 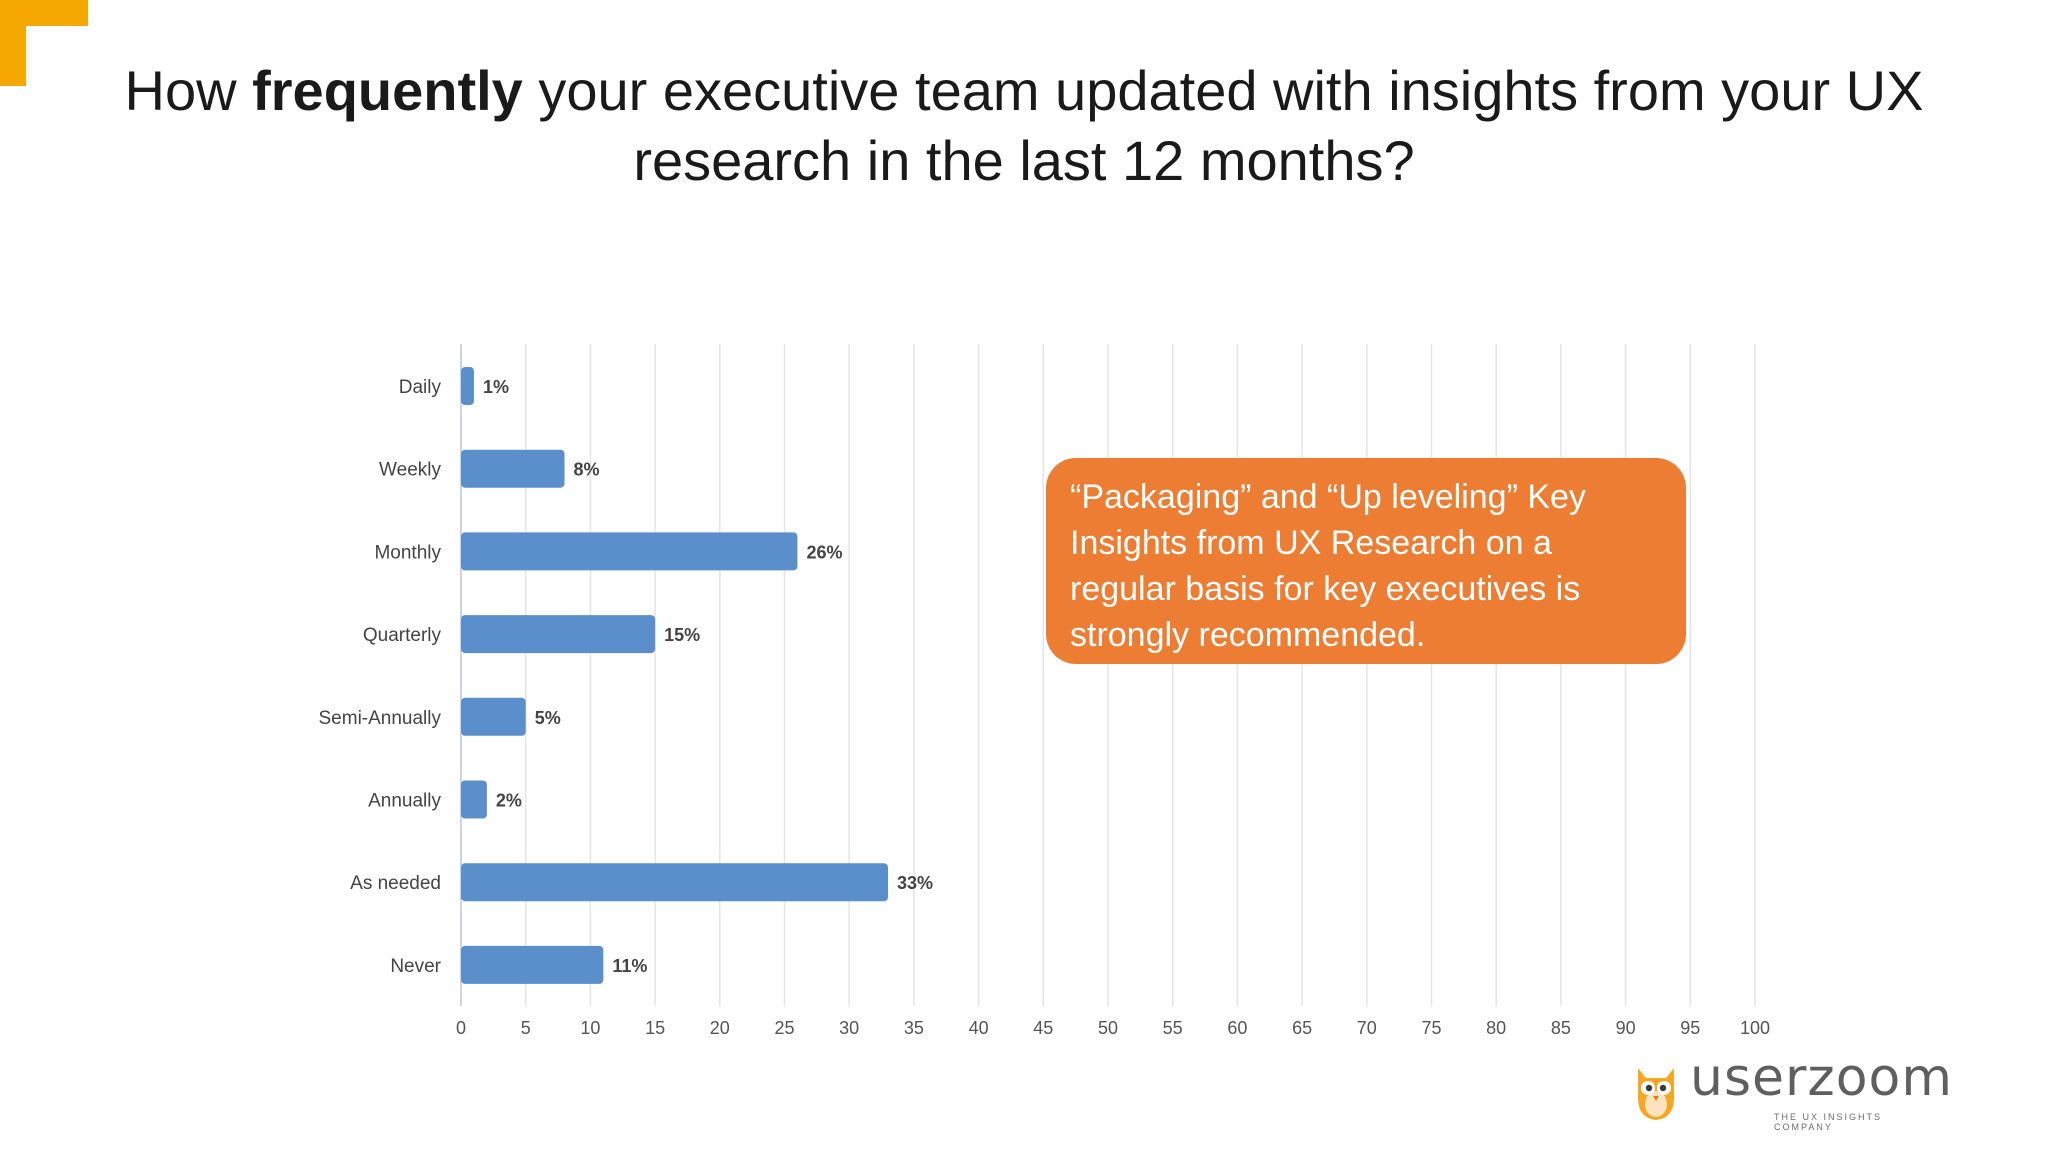 What do you see at coordinates (1561, 1028) in the screenshot?
I see `x-tick-label: 85` at bounding box center [1561, 1028].